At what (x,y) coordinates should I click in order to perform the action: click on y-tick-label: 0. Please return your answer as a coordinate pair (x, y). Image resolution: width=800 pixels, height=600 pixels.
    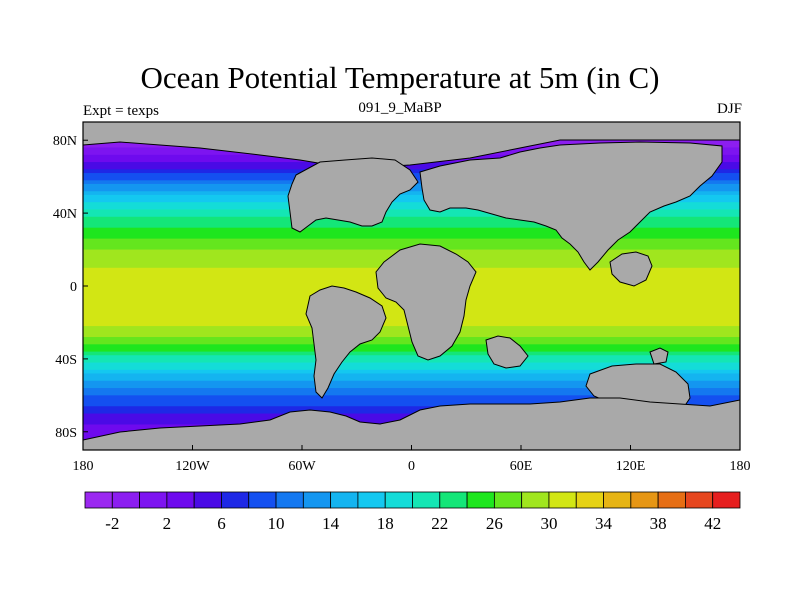
    Looking at the image, I should click on (73, 287).